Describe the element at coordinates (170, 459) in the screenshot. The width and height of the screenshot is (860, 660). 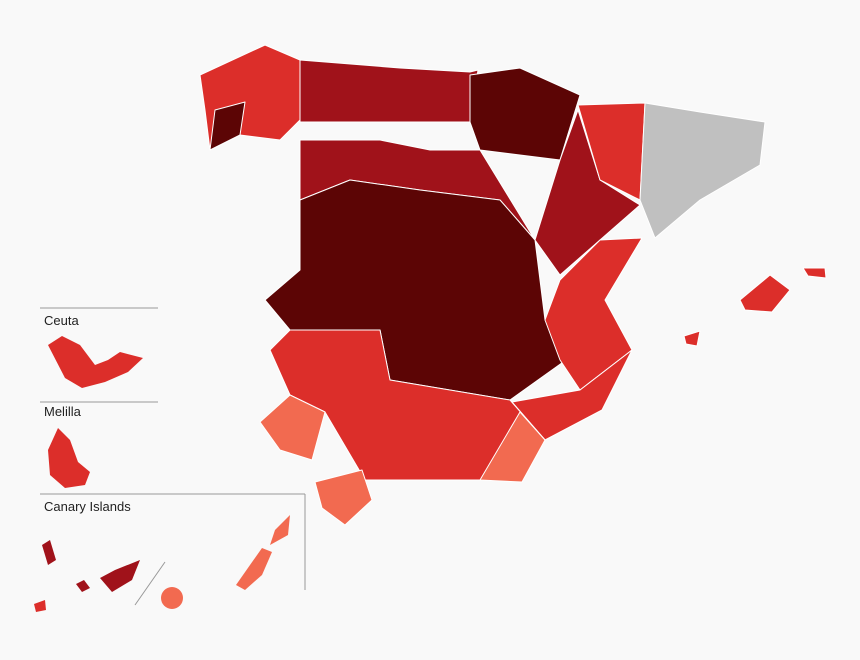
I see `insets: Ceuta Melilla Canary Islands` at that location.